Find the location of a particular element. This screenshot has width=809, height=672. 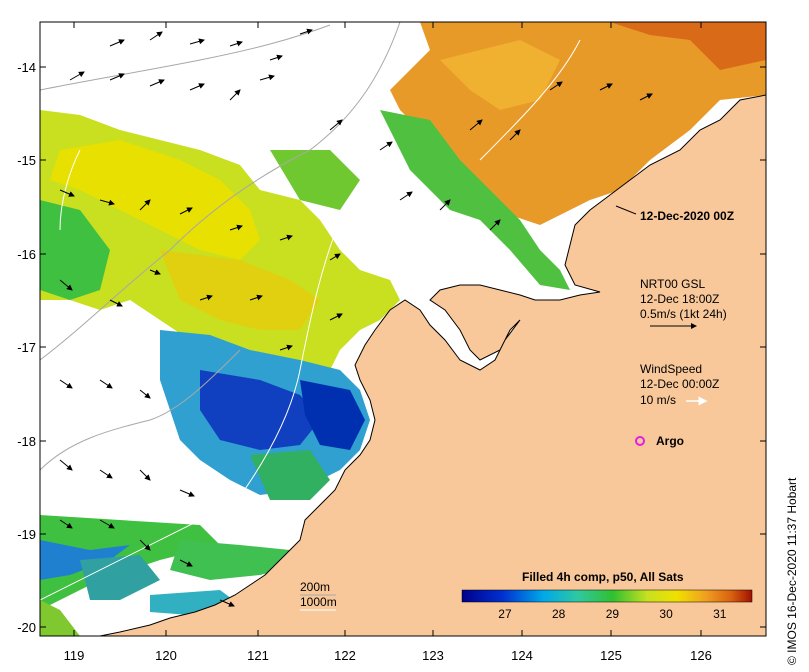

lat-tick-label: -19 is located at coordinates (26, 534).